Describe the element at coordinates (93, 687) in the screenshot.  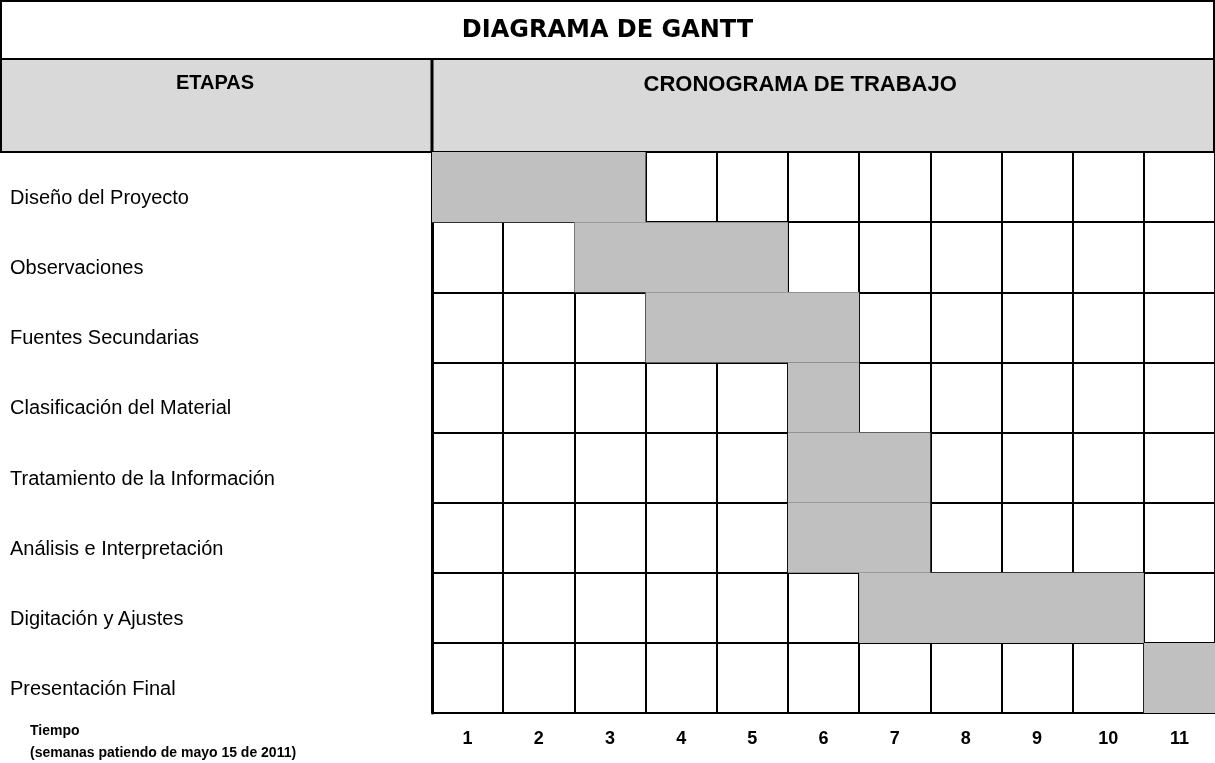
I see `y-tick-label: Presentación Final` at that location.